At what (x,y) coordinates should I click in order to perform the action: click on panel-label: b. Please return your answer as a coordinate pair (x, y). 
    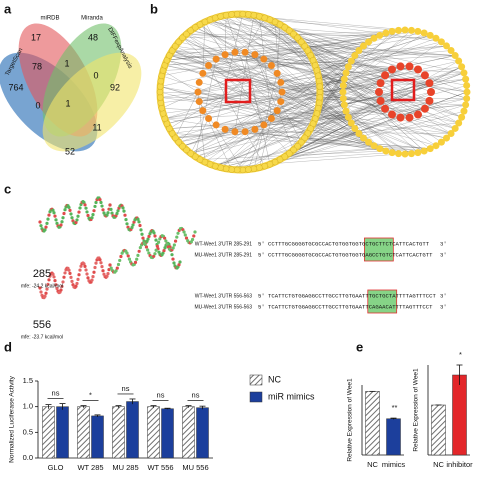
    Looking at the image, I should click on (154, 8).